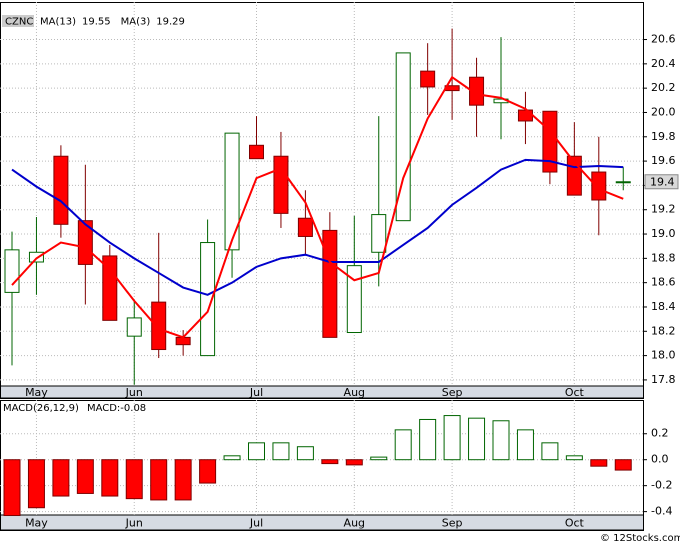 The height and width of the screenshot is (550, 680). I want to click on y-tick-label: 18.2, so click(663, 330).